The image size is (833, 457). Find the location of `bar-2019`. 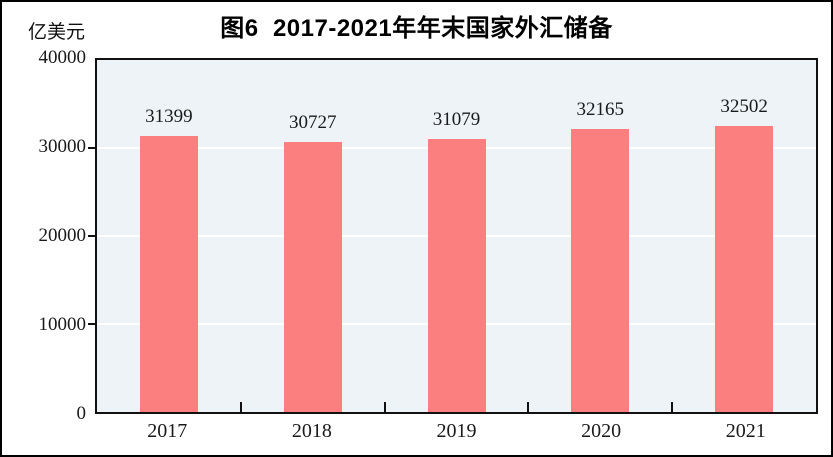

bar-2019 is located at coordinates (456, 275).